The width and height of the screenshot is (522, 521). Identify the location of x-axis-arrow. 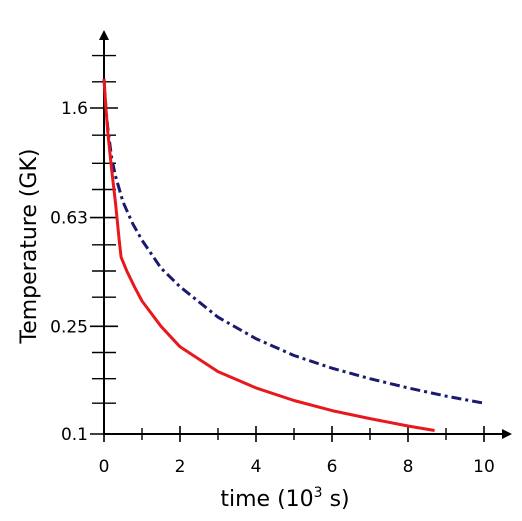
(507, 434).